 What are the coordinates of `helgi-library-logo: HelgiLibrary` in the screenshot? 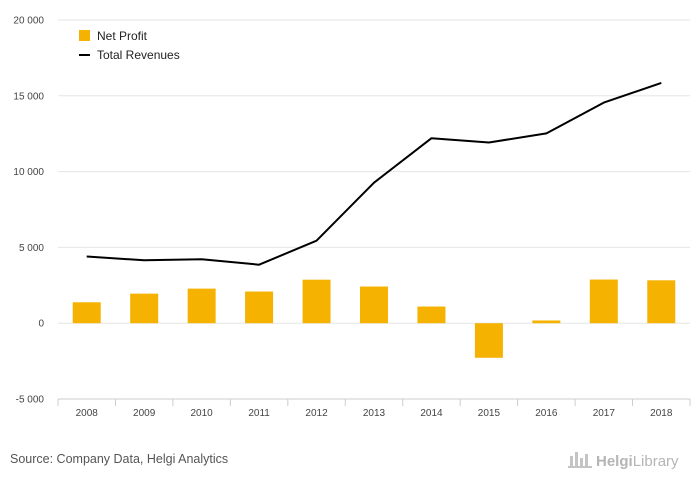 It's located at (623, 461).